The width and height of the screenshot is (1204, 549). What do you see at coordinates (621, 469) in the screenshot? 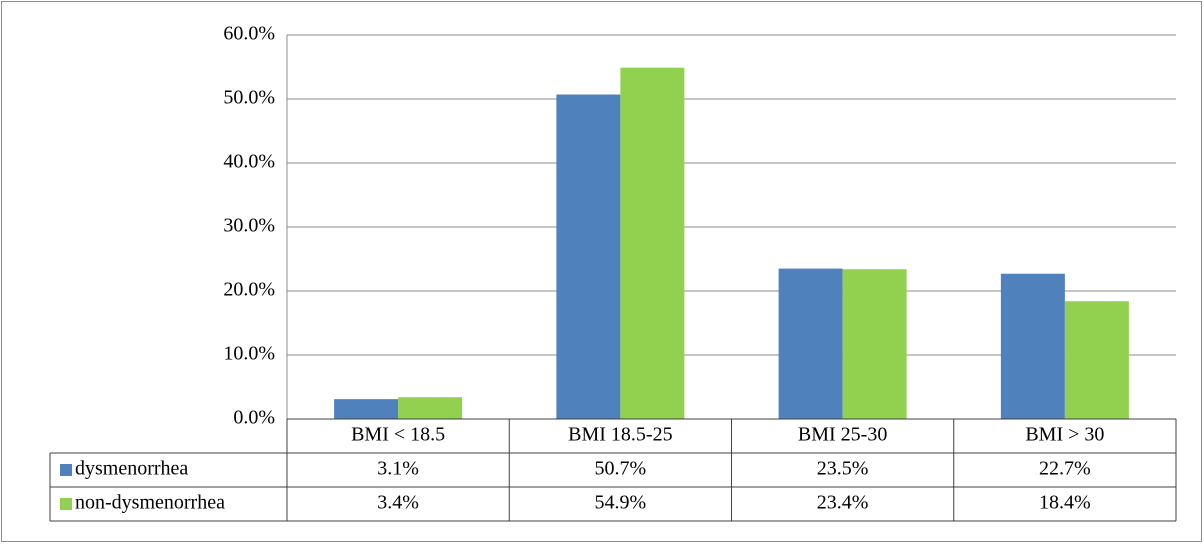
I see `table-value: 50.7%` at bounding box center [621, 469].